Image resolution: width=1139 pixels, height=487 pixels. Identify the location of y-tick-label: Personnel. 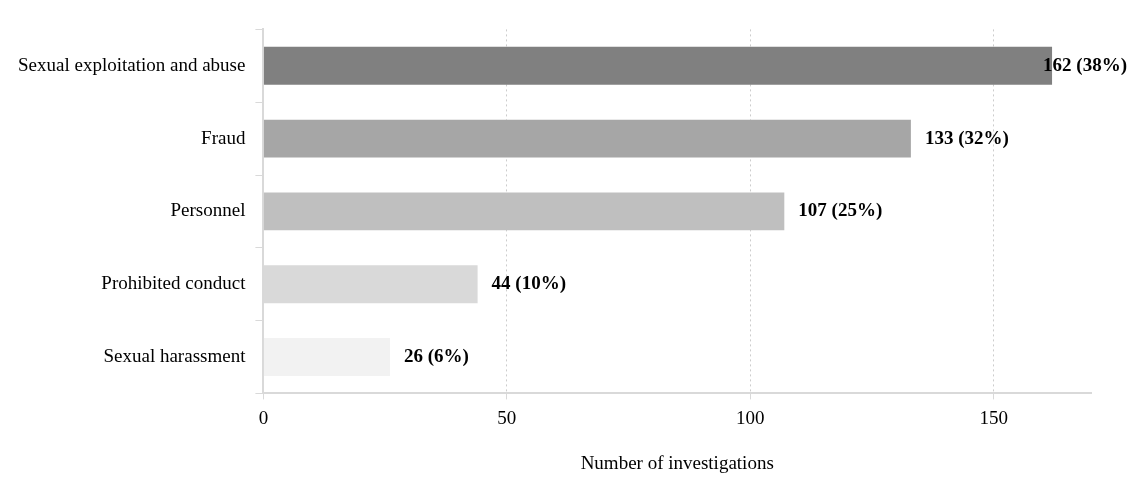
(208, 210).